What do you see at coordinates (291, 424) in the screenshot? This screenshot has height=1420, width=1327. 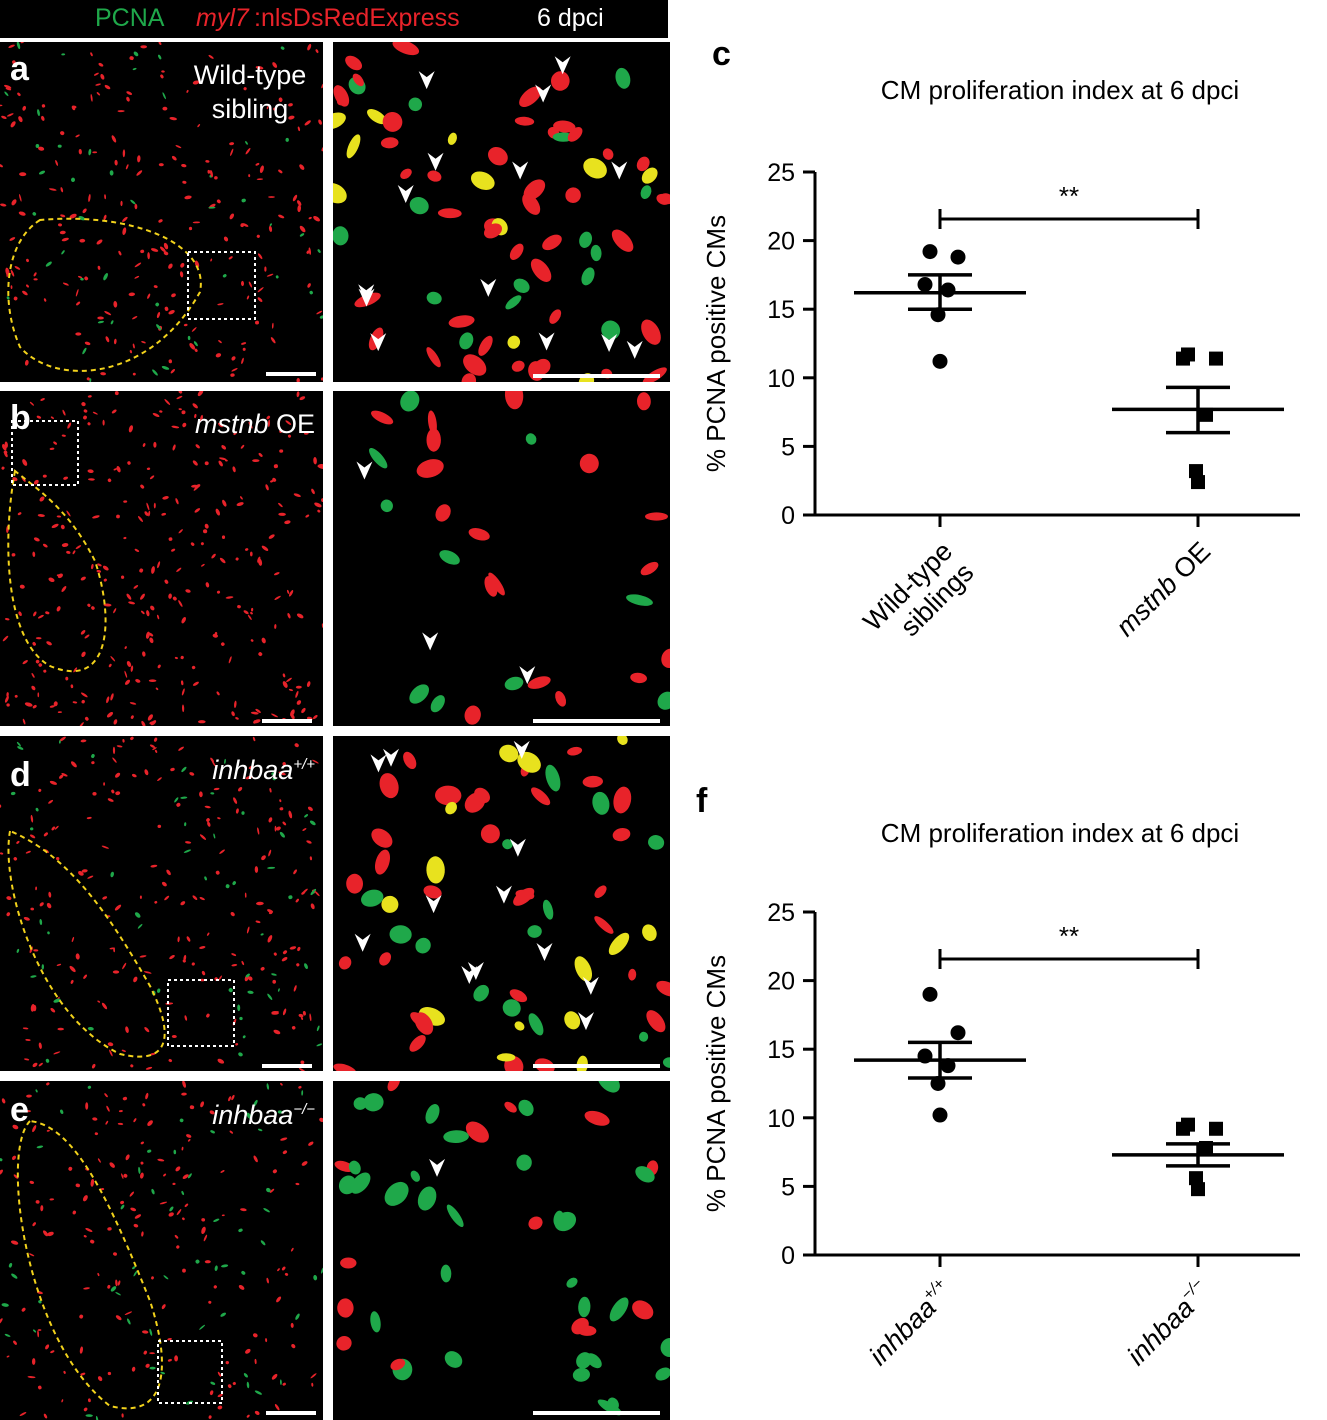 I see `panel-b-condition-suffix: OE` at bounding box center [291, 424].